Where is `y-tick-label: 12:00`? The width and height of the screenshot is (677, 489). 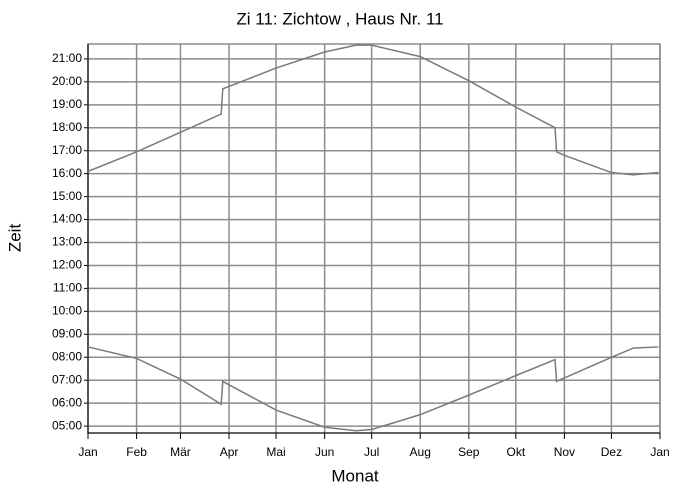 y-tick-label: 12:00 is located at coordinates (67, 265).